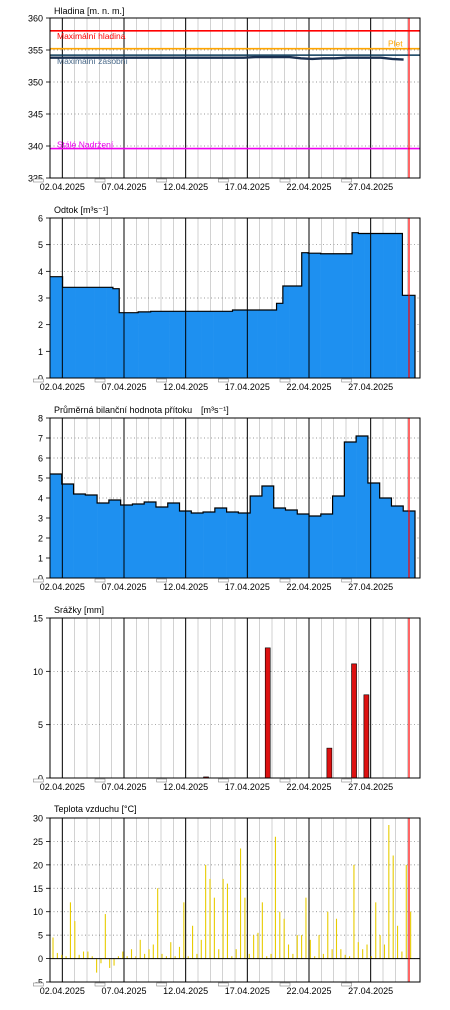 The height and width of the screenshot is (1010, 450). Describe the element at coordinates (40, 245) in the screenshot. I see `y-tick-label-odtok: 5` at that location.